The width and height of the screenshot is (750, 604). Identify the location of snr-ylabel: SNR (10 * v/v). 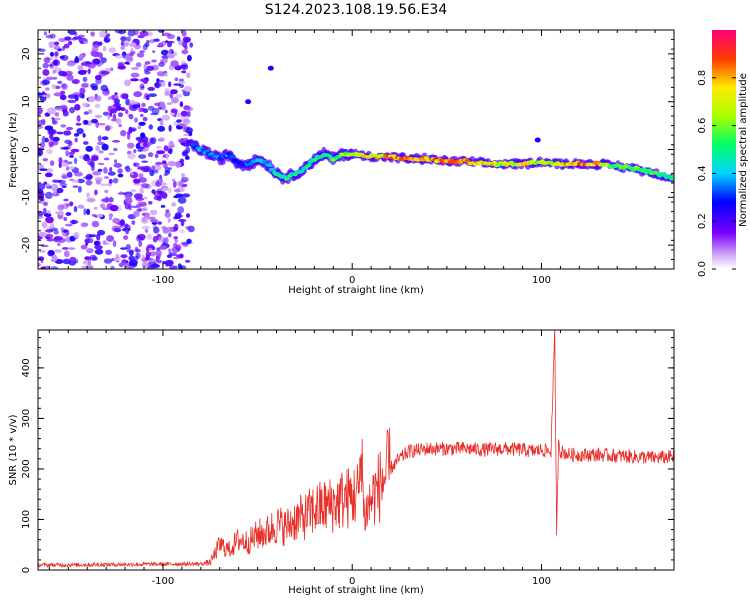
(13, 449).